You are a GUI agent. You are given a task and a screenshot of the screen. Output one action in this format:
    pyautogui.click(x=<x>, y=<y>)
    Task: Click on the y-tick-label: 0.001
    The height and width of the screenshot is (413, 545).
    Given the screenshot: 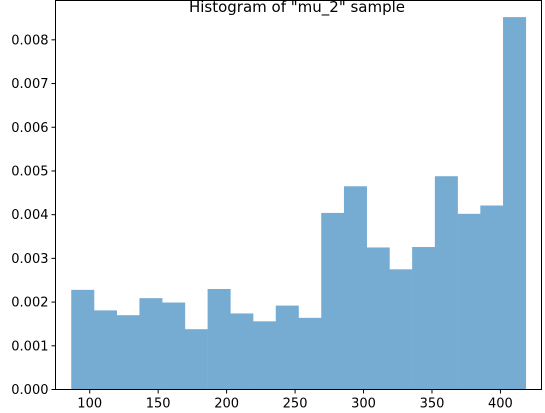 What is the action you would take?
    pyautogui.click(x=29, y=346)
    